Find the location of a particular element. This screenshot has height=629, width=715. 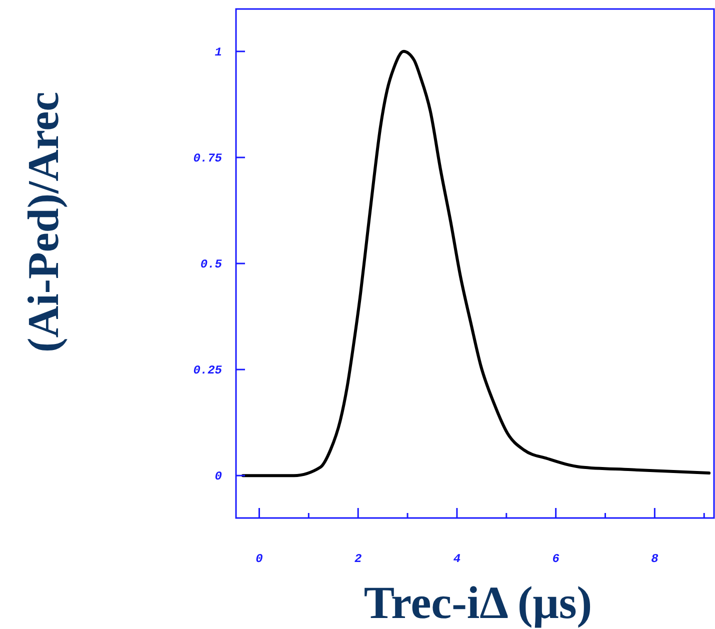

y-tick-label: 1 is located at coordinates (218, 52).